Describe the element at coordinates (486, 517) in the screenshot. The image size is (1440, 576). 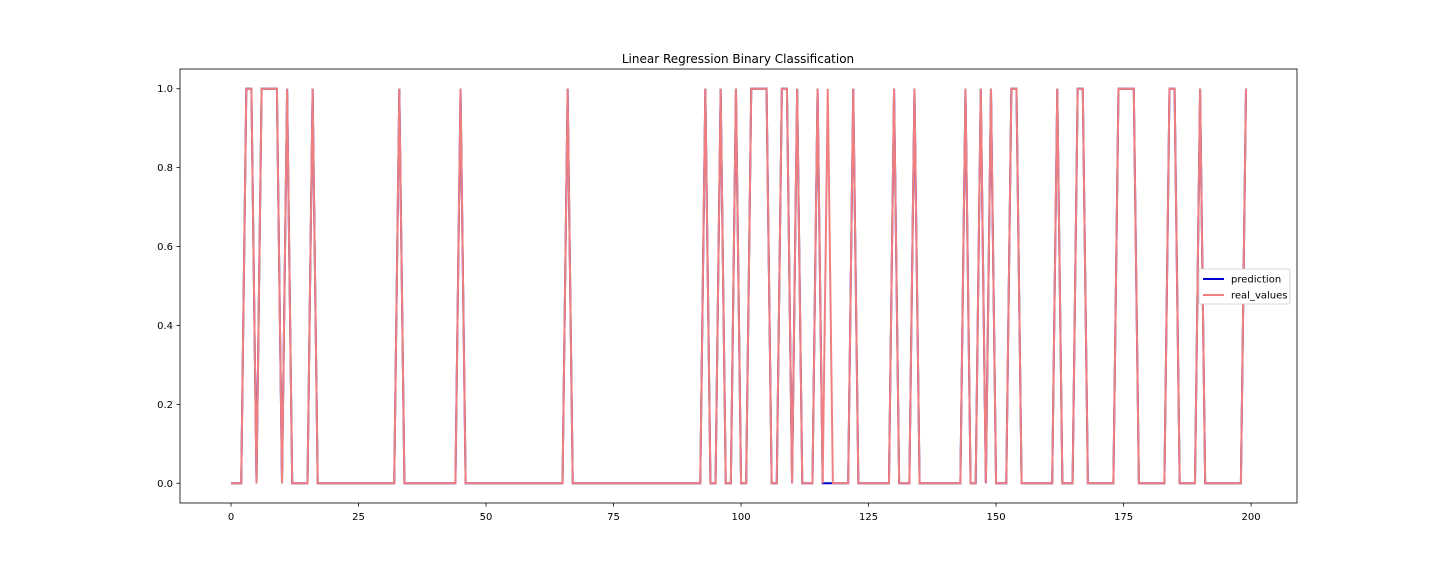
I see `x-tick-label: 50` at that location.